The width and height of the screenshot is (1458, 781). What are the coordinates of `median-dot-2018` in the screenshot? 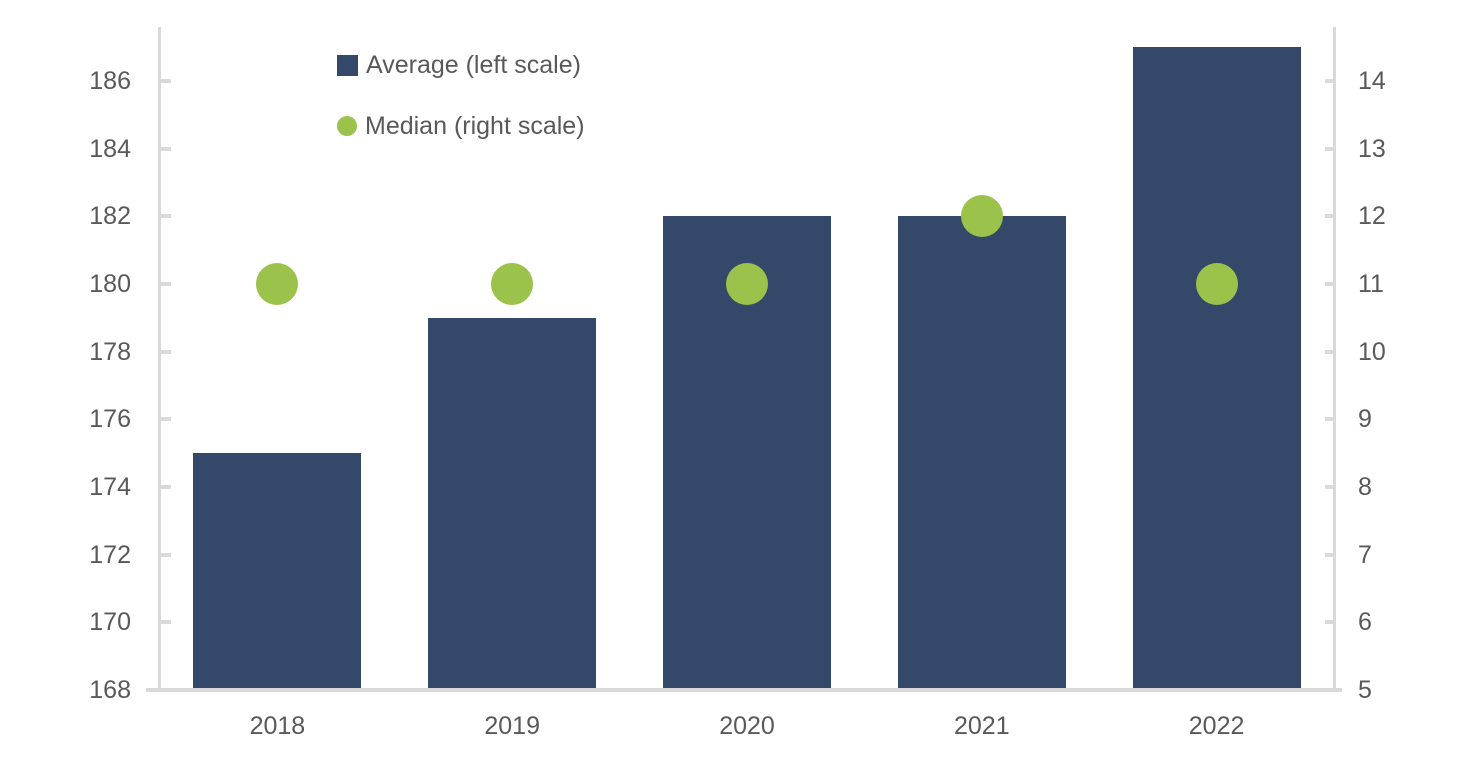 It's located at (277, 284).